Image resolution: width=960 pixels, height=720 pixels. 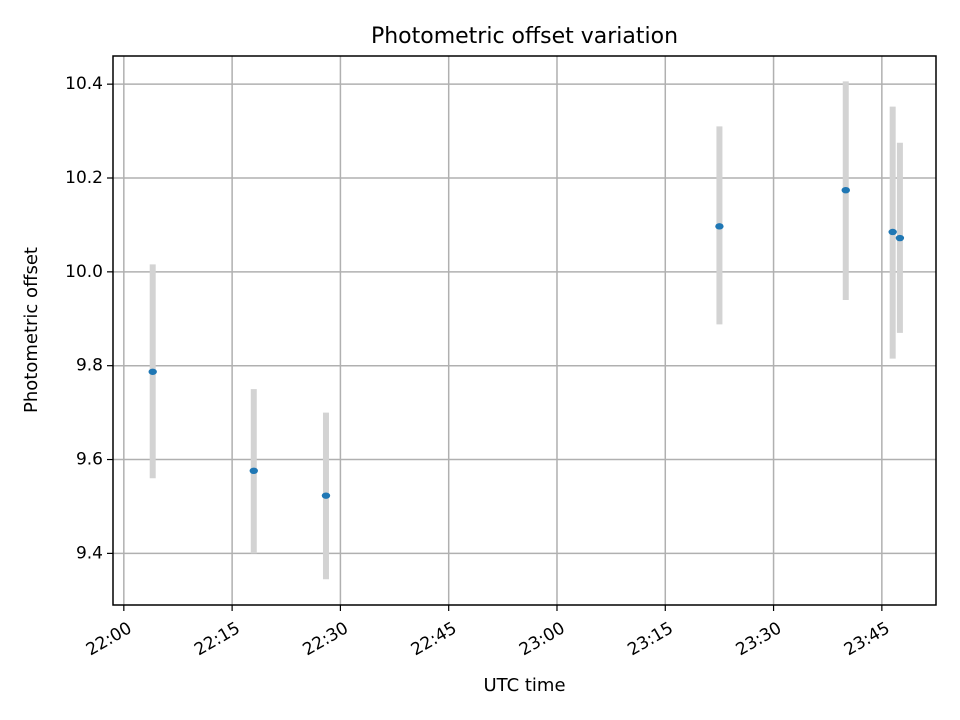 What do you see at coordinates (84, 272) in the screenshot?
I see `y-tick-label: 10.0` at bounding box center [84, 272].